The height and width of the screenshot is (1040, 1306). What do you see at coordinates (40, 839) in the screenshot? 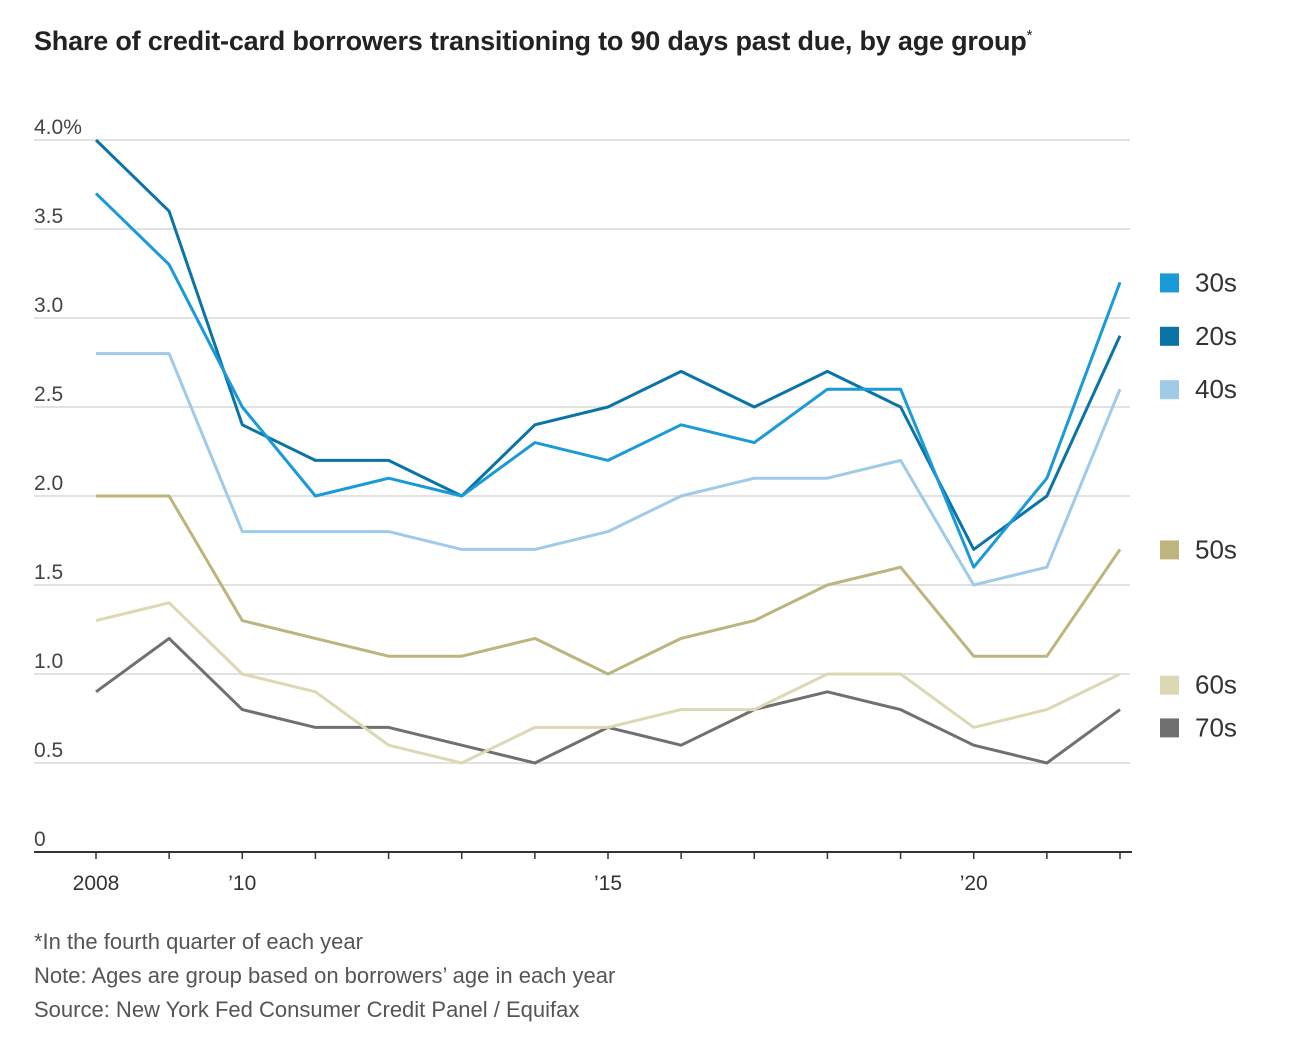
I see `y-tick-label: 0` at bounding box center [40, 839].